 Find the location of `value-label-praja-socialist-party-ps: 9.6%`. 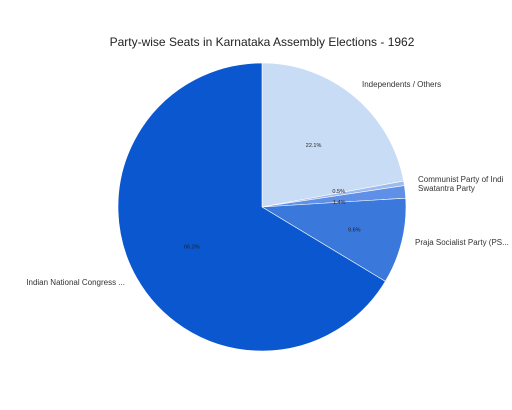

value-label-praja-socialist-party-ps: 9.6% is located at coordinates (354, 231).